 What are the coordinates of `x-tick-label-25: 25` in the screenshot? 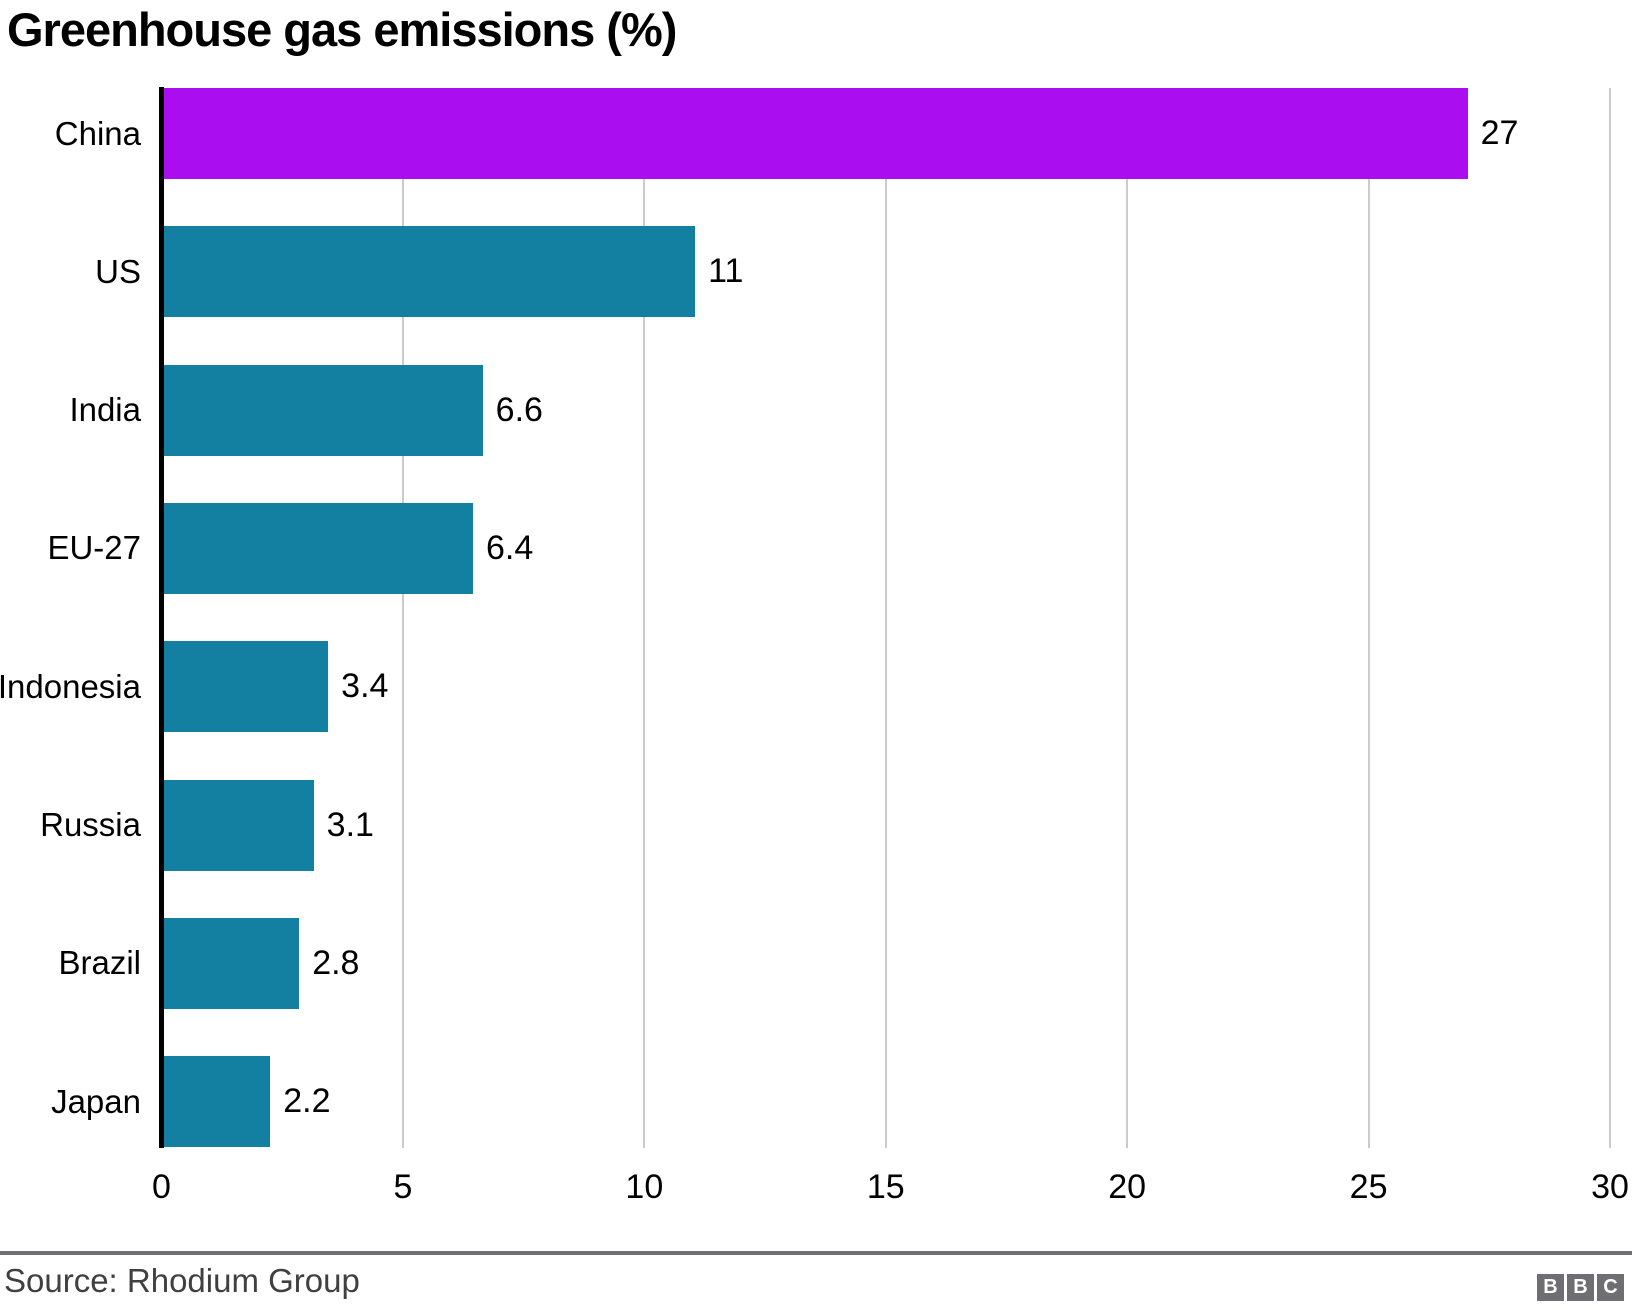 It's located at (1368, 1187).